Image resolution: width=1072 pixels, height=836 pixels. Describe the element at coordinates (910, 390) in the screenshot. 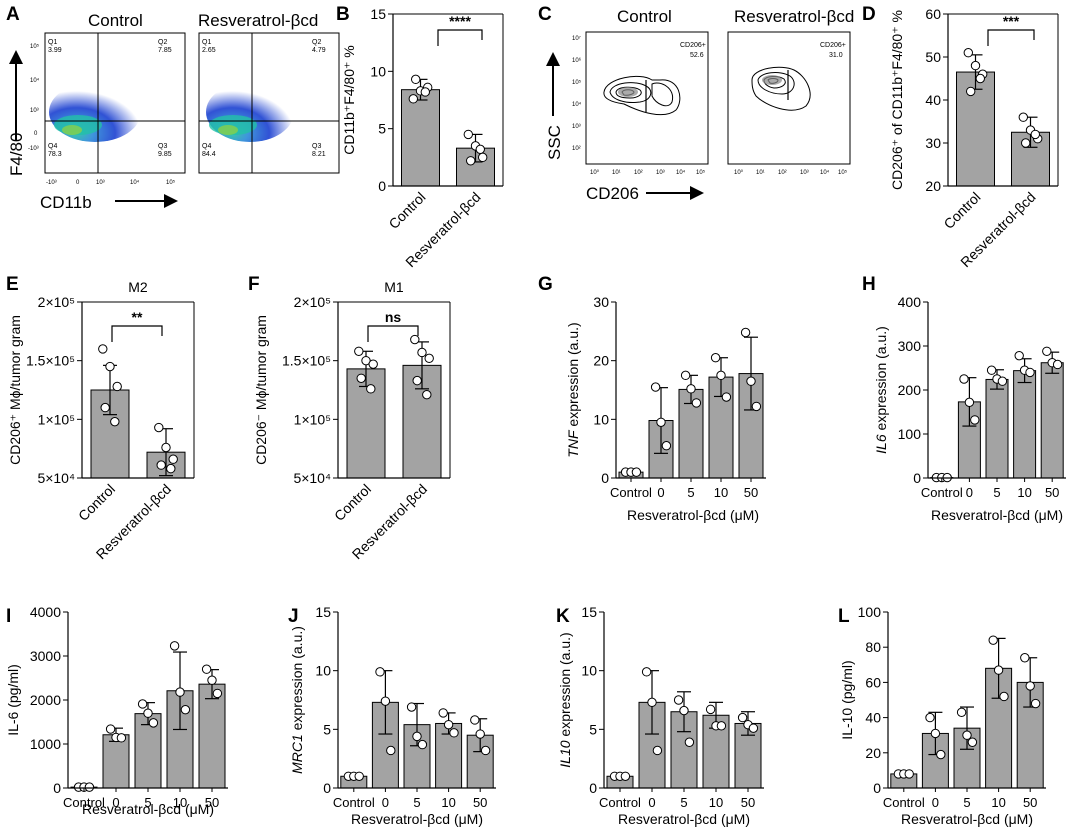

I see `y-tick-label: 200` at that location.